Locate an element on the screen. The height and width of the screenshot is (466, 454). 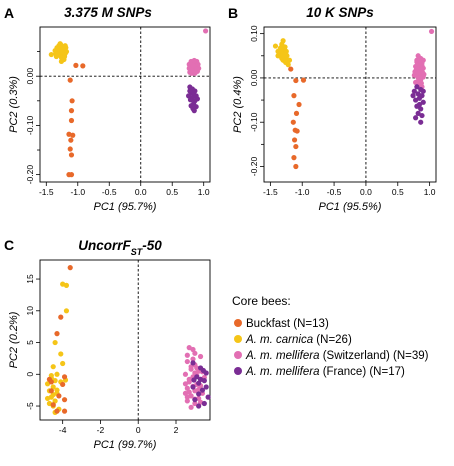
x-tick-label: 2 is located at coordinates (176, 430).